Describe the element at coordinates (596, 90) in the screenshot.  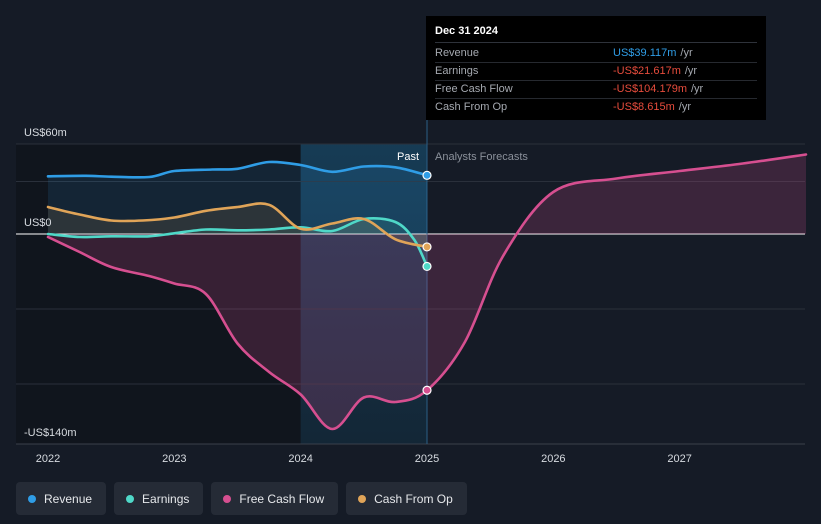
I see `tooltip-row-free-cash-flow: Free Cash Flow -US$104.179m /yr` at that location.